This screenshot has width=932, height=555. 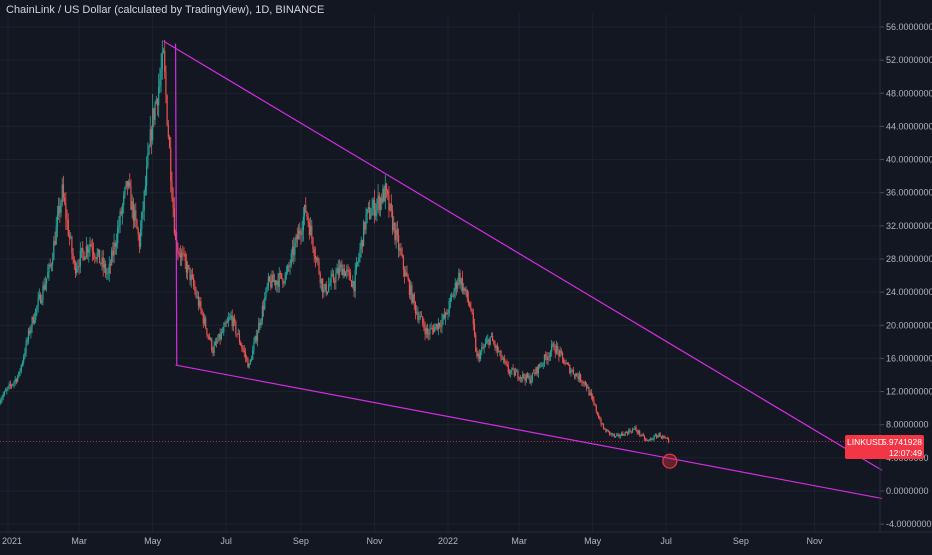 I want to click on y-tick-label: 28.0000000, so click(x=909, y=259).